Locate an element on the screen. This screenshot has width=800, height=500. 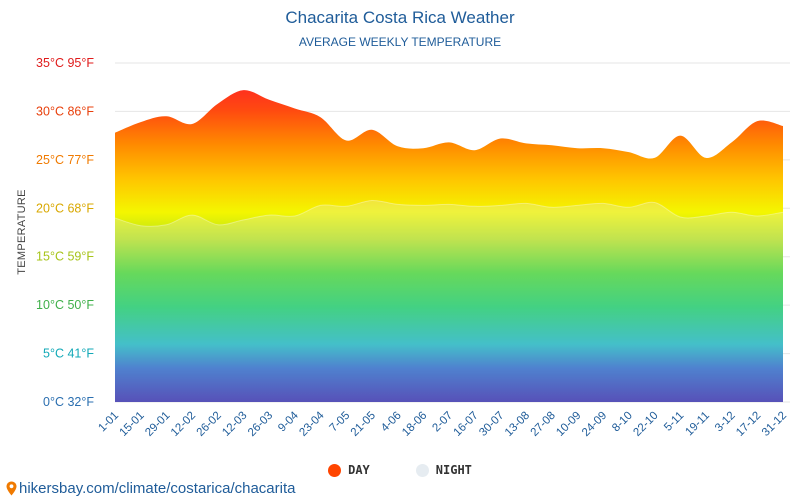
x-tick-label: 30-07 is located at coordinates (491, 424).